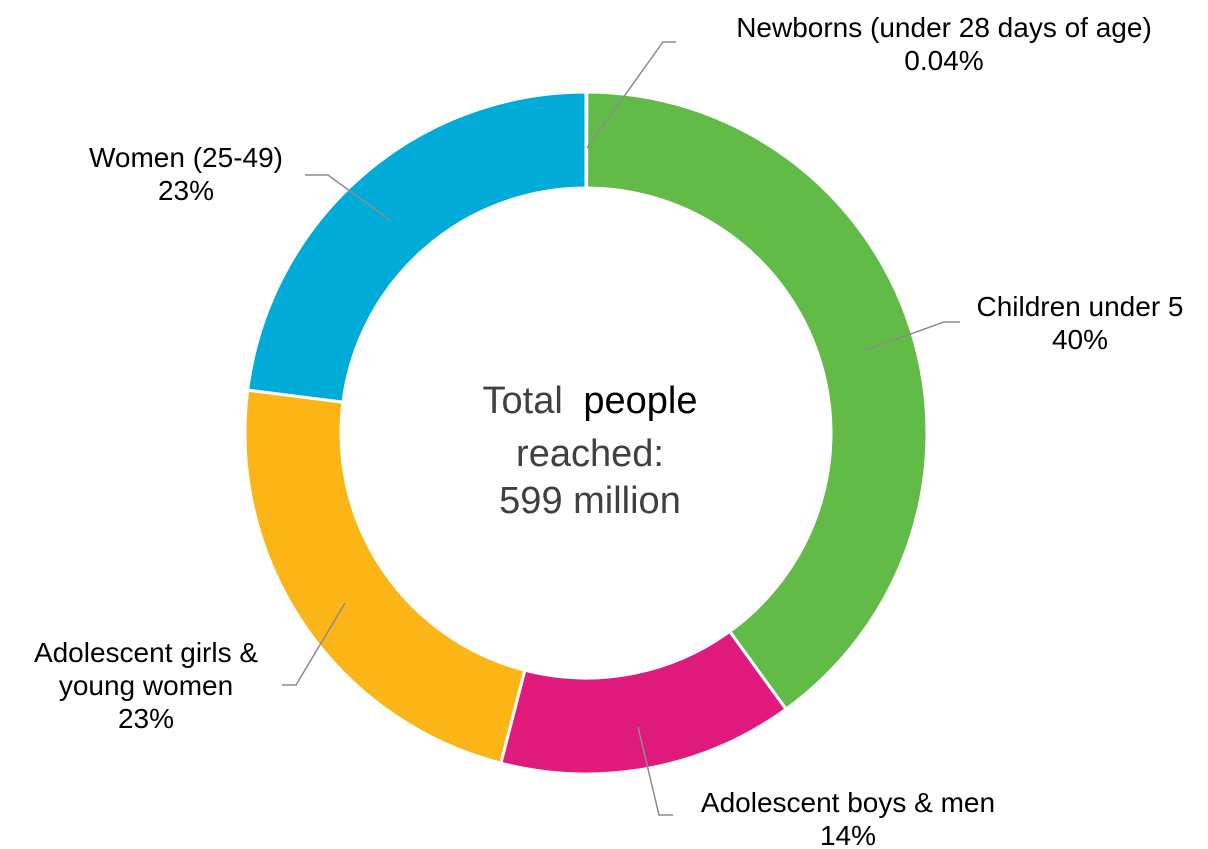  Describe the element at coordinates (655, 771) in the screenshot. I see `leader-line-adolescent-boys-men` at that location.